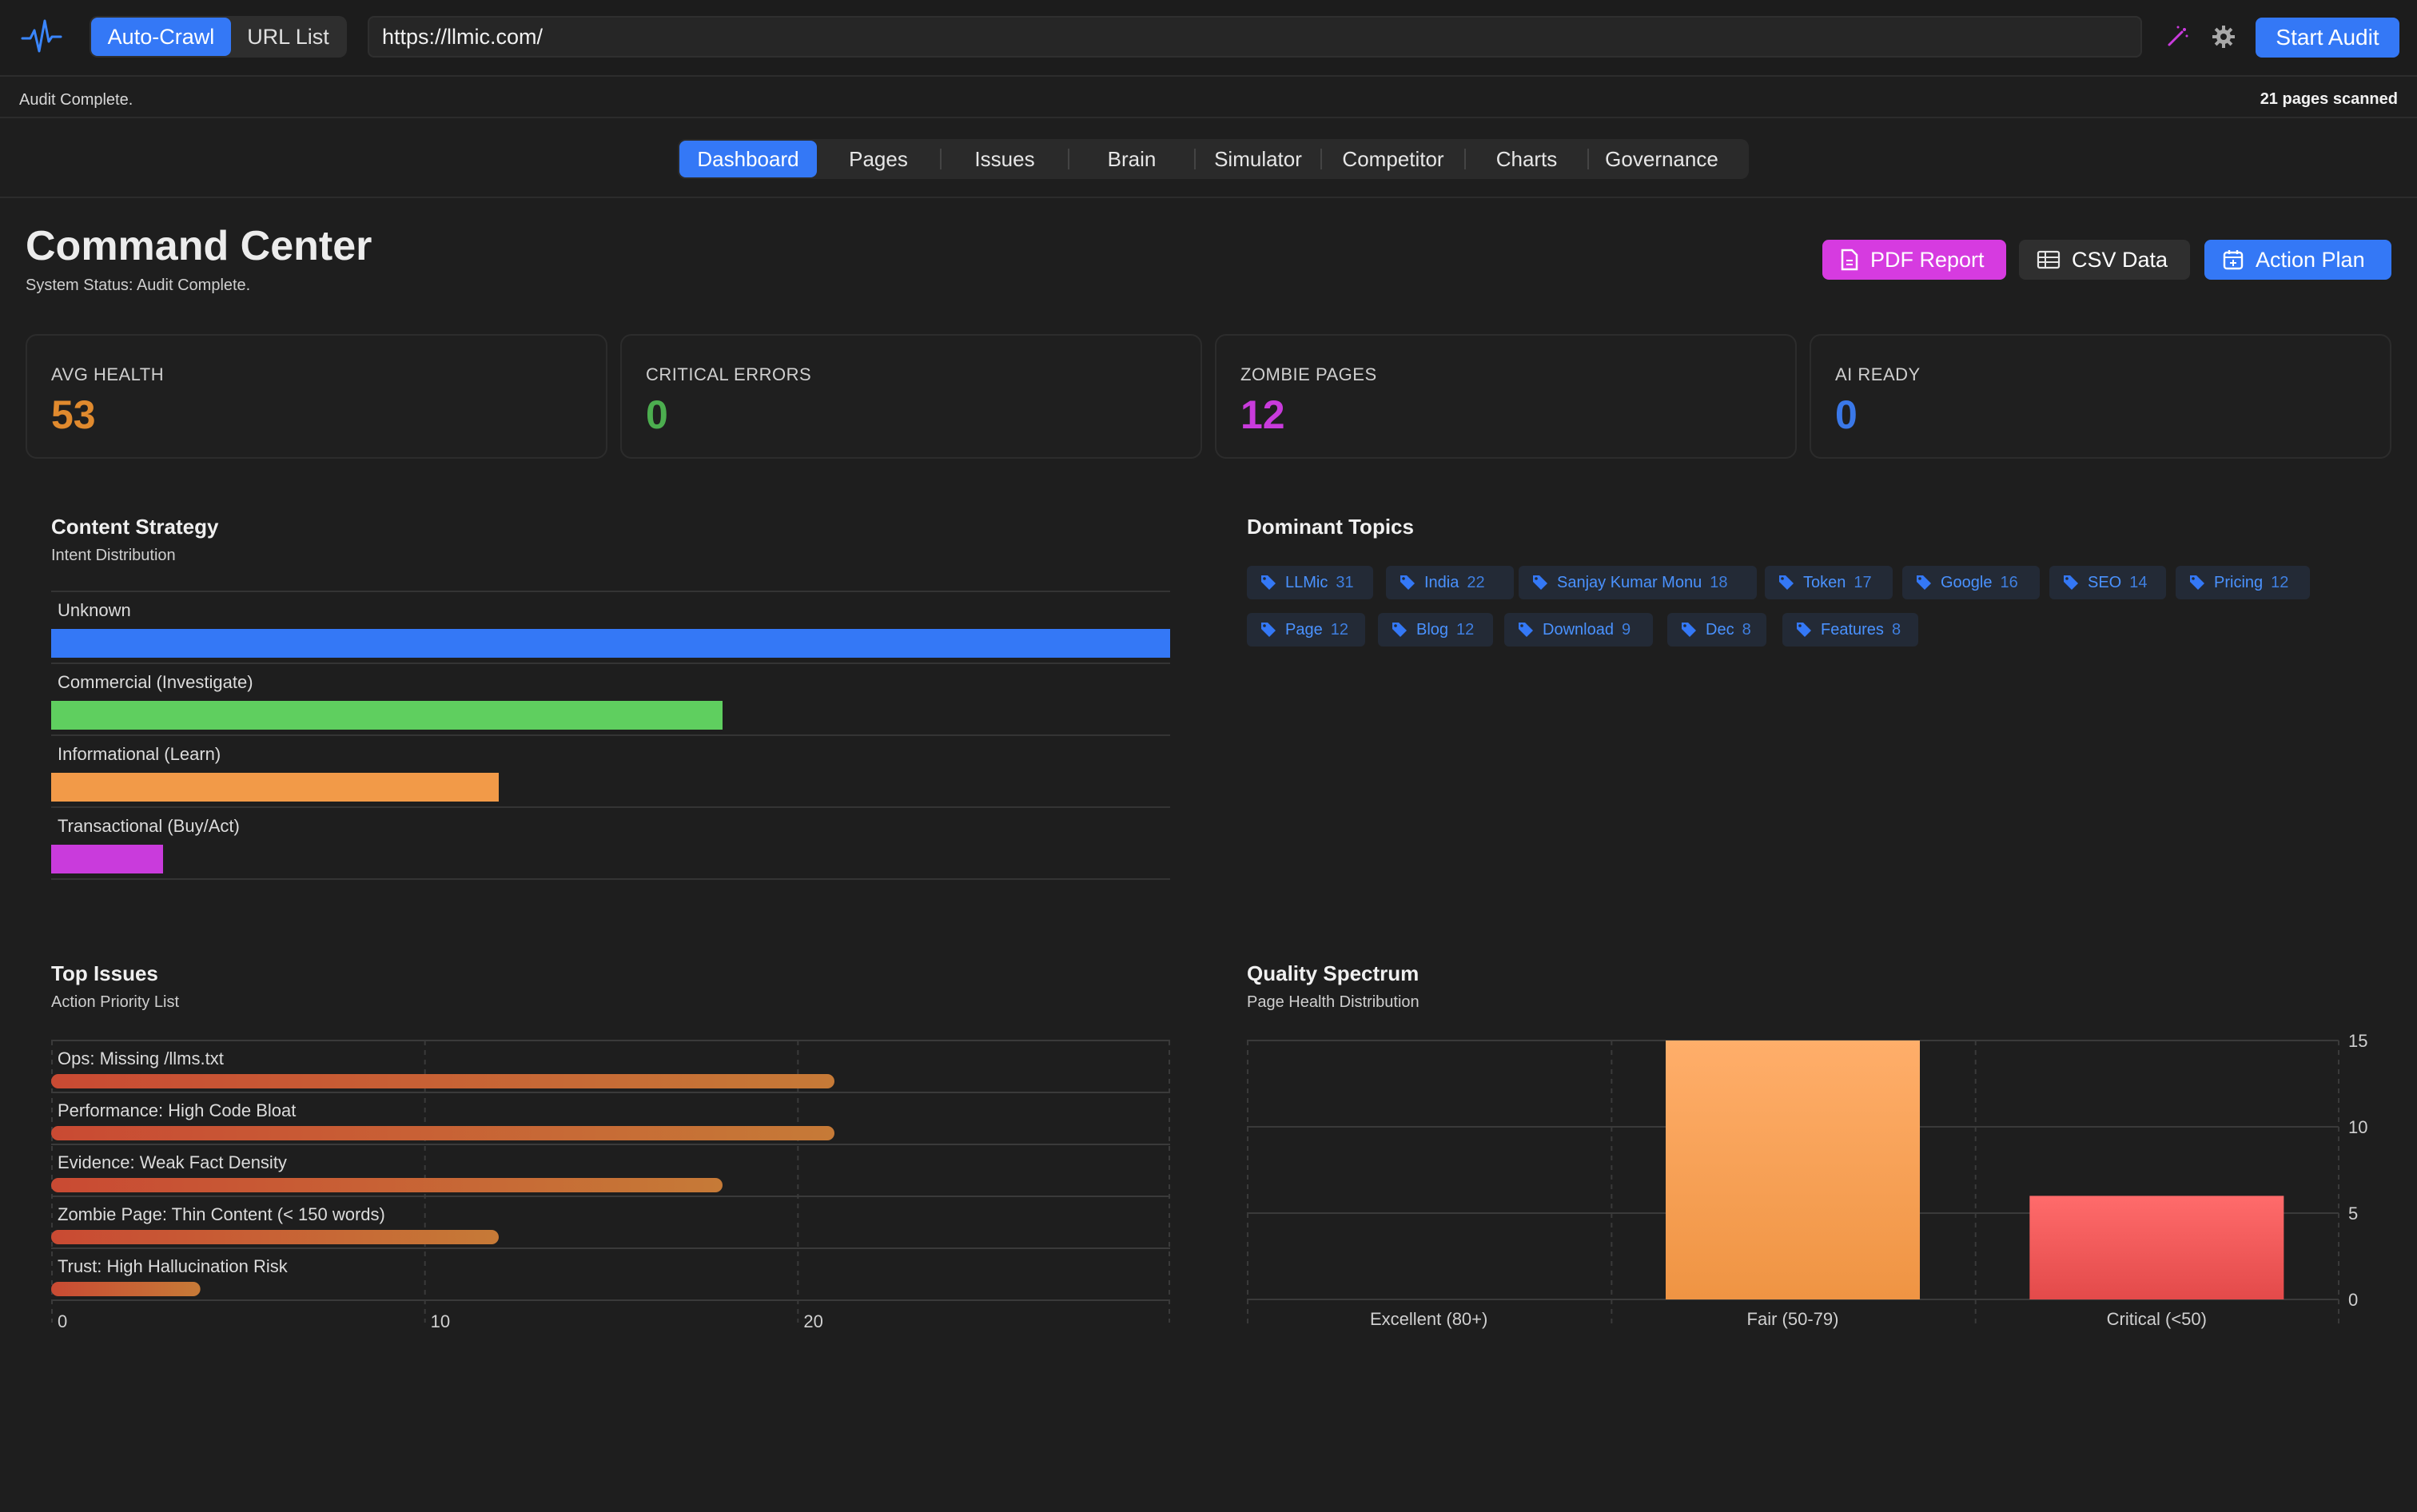 Image resolution: width=2417 pixels, height=1512 pixels. What do you see at coordinates (199, 246) in the screenshot?
I see `page-title: Command Center` at bounding box center [199, 246].